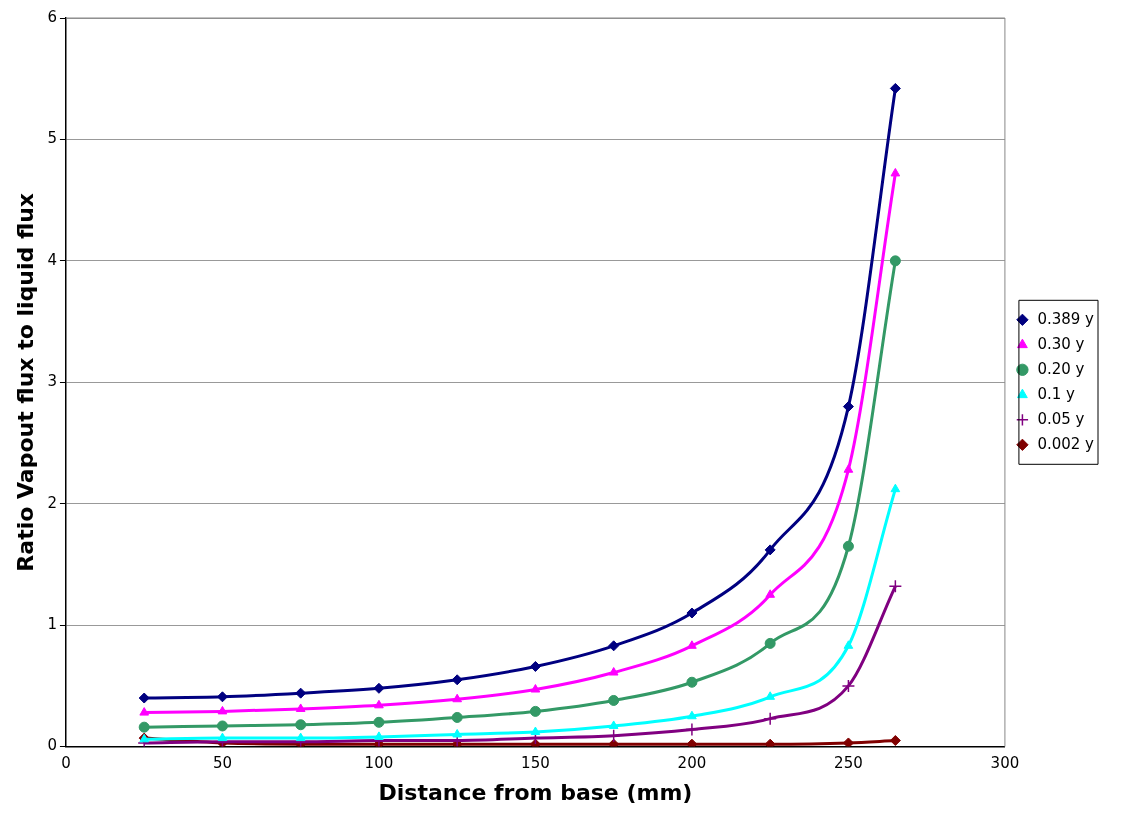  Describe the element at coordinates (1066, 443) in the screenshot. I see `legend-label: 0.002 y` at that location.